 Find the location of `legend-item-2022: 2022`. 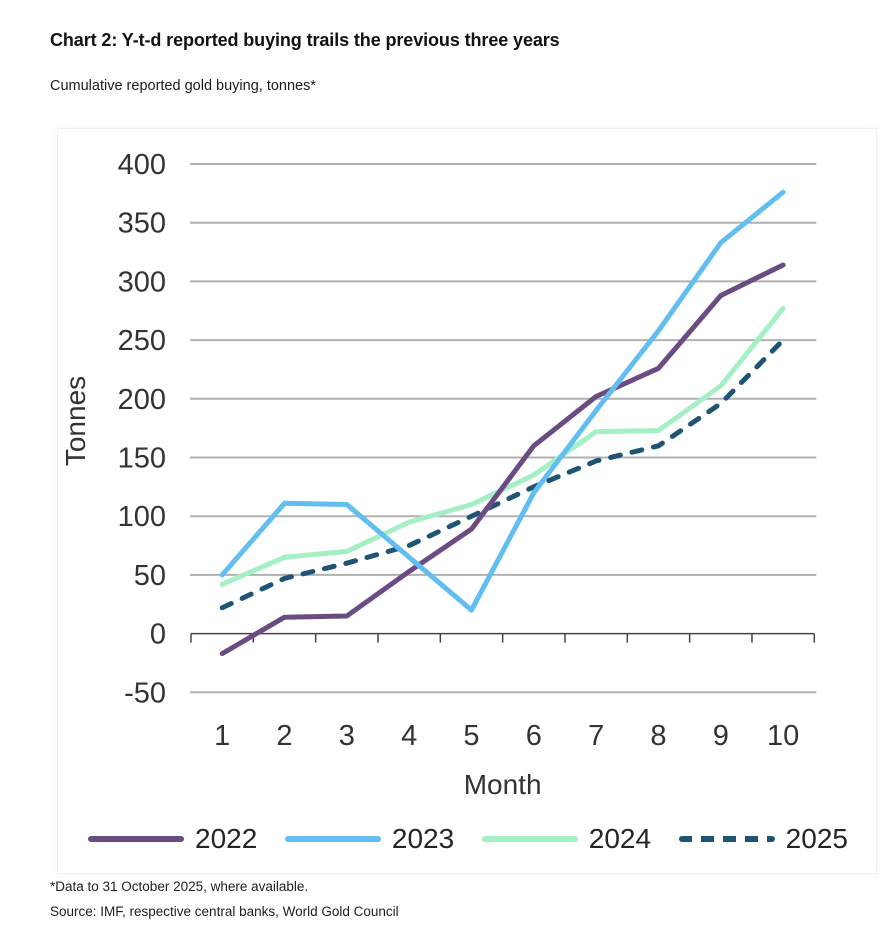

legend-item-2022: 2022 is located at coordinates (172, 839).